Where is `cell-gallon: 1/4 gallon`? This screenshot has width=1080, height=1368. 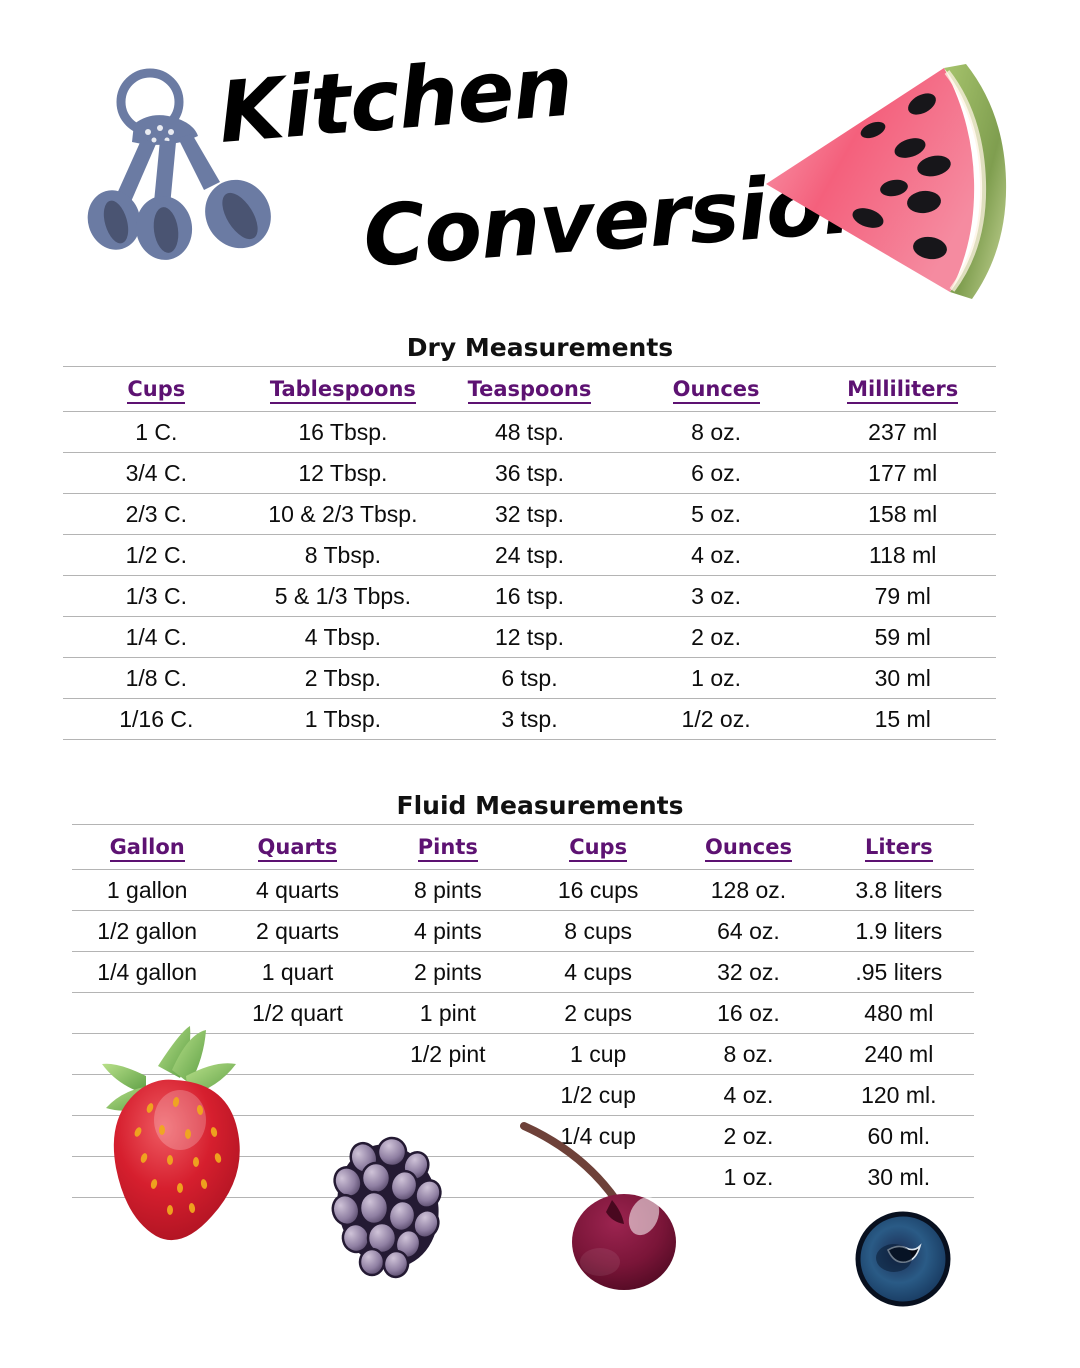 cell-gallon: 1/4 gallon is located at coordinates (147, 972).